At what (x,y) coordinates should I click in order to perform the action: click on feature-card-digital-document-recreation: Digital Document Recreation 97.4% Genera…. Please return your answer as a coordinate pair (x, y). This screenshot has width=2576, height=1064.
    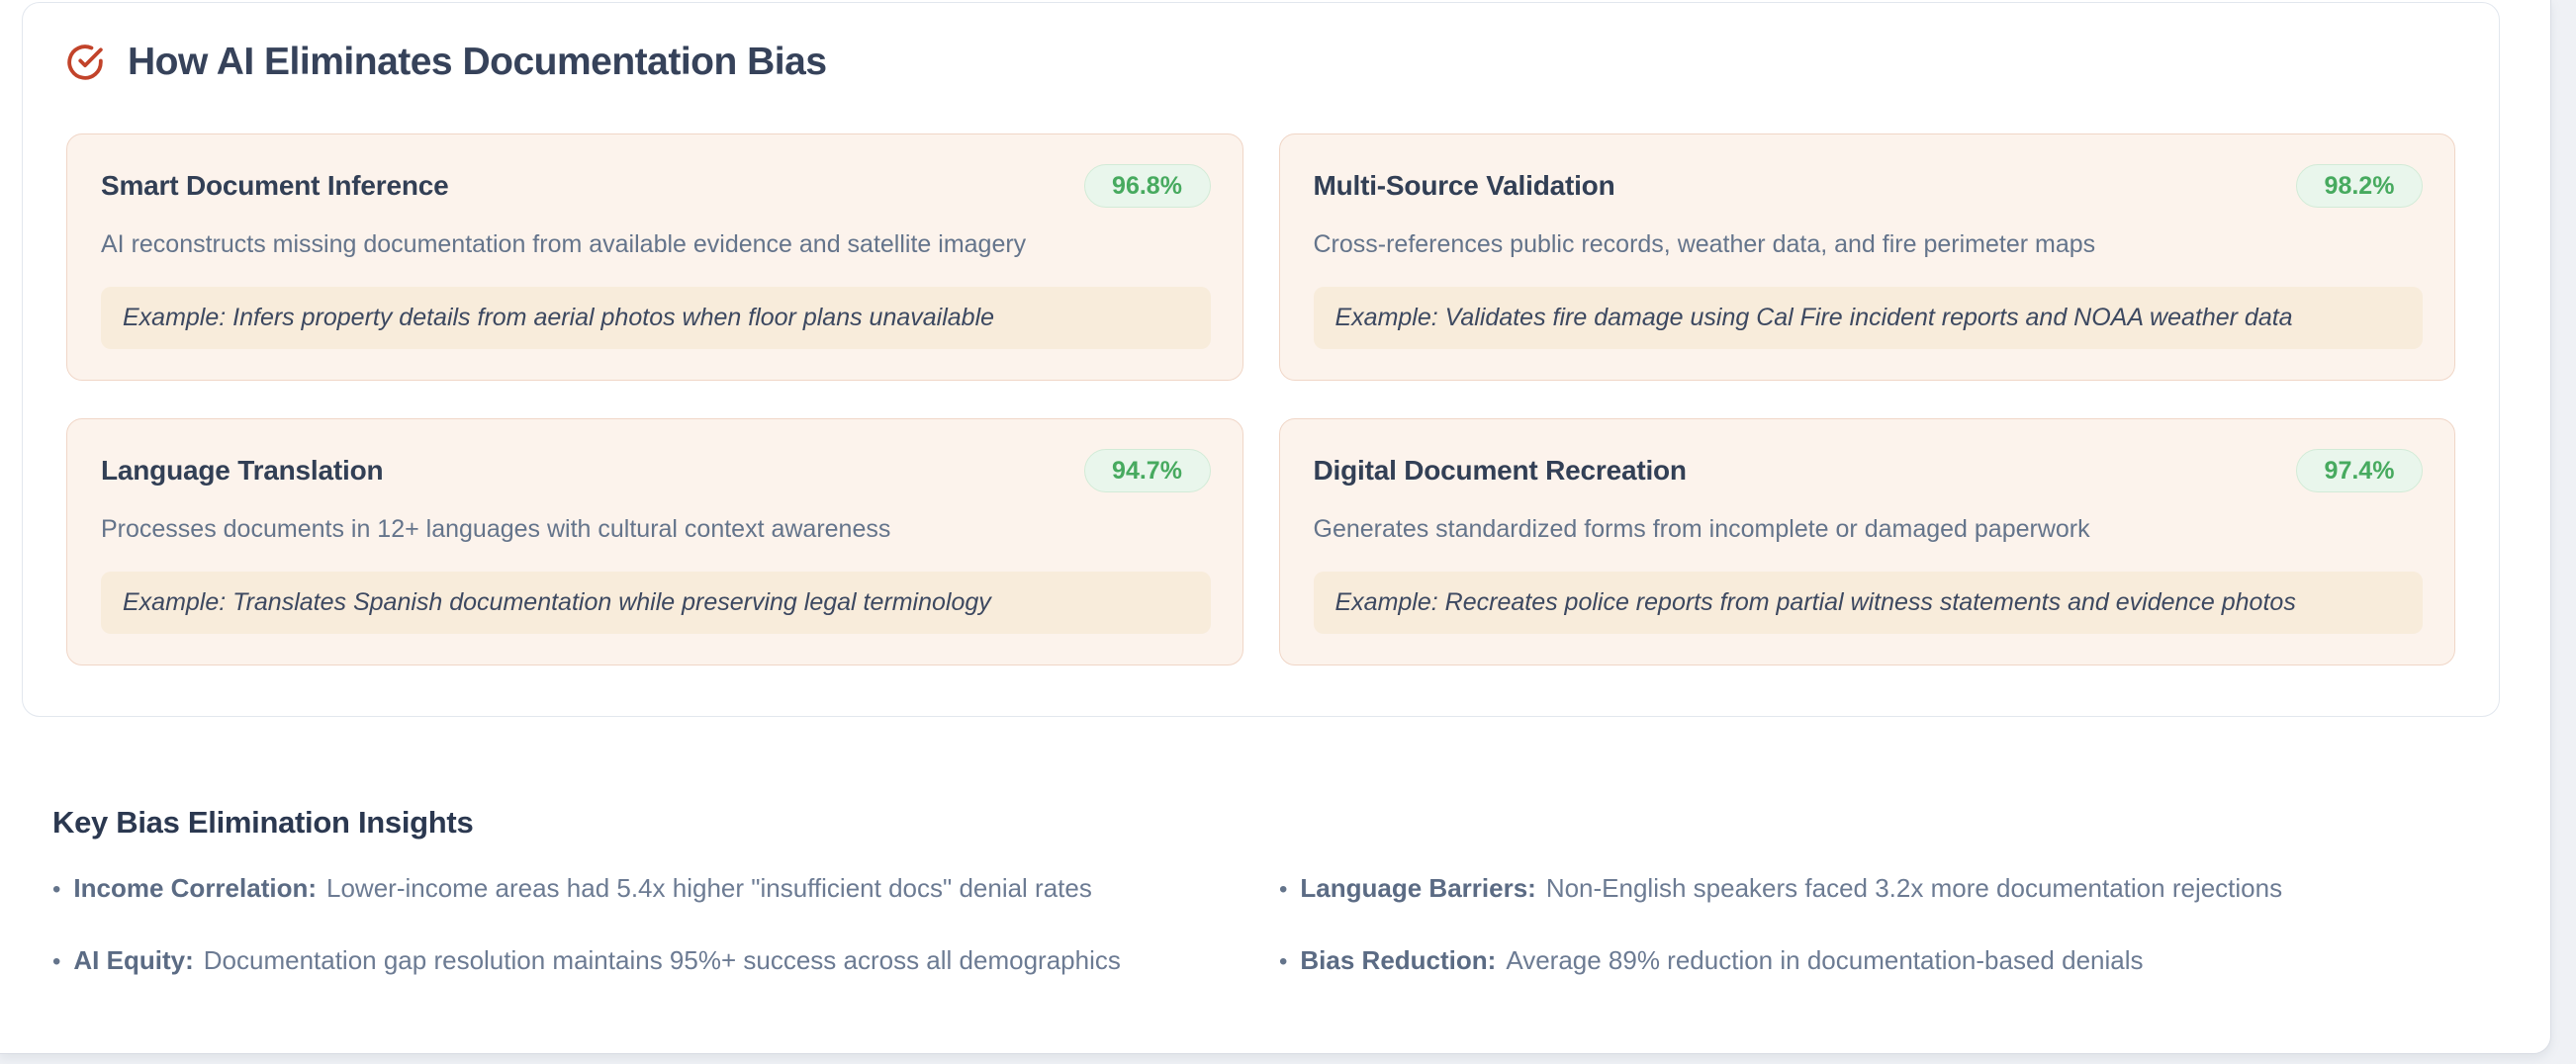
    Looking at the image, I should click on (1867, 541).